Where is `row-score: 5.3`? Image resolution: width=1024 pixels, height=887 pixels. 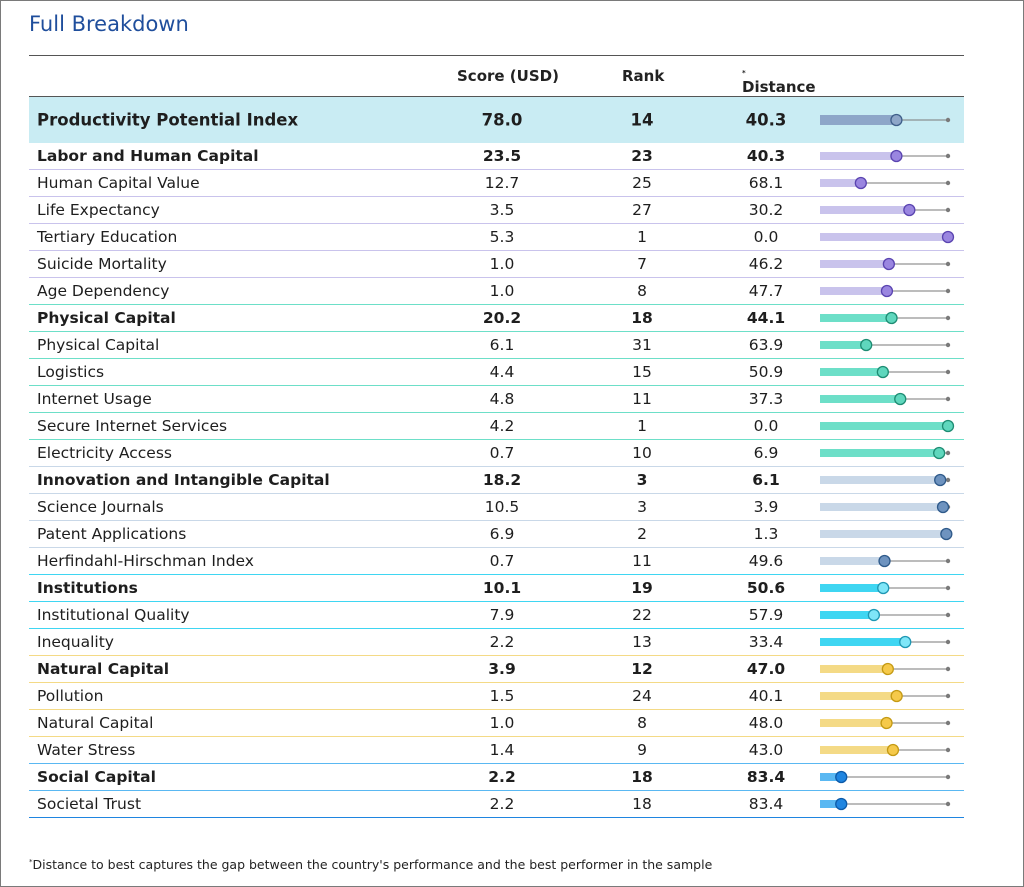 row-score: 5.3 is located at coordinates (502, 237).